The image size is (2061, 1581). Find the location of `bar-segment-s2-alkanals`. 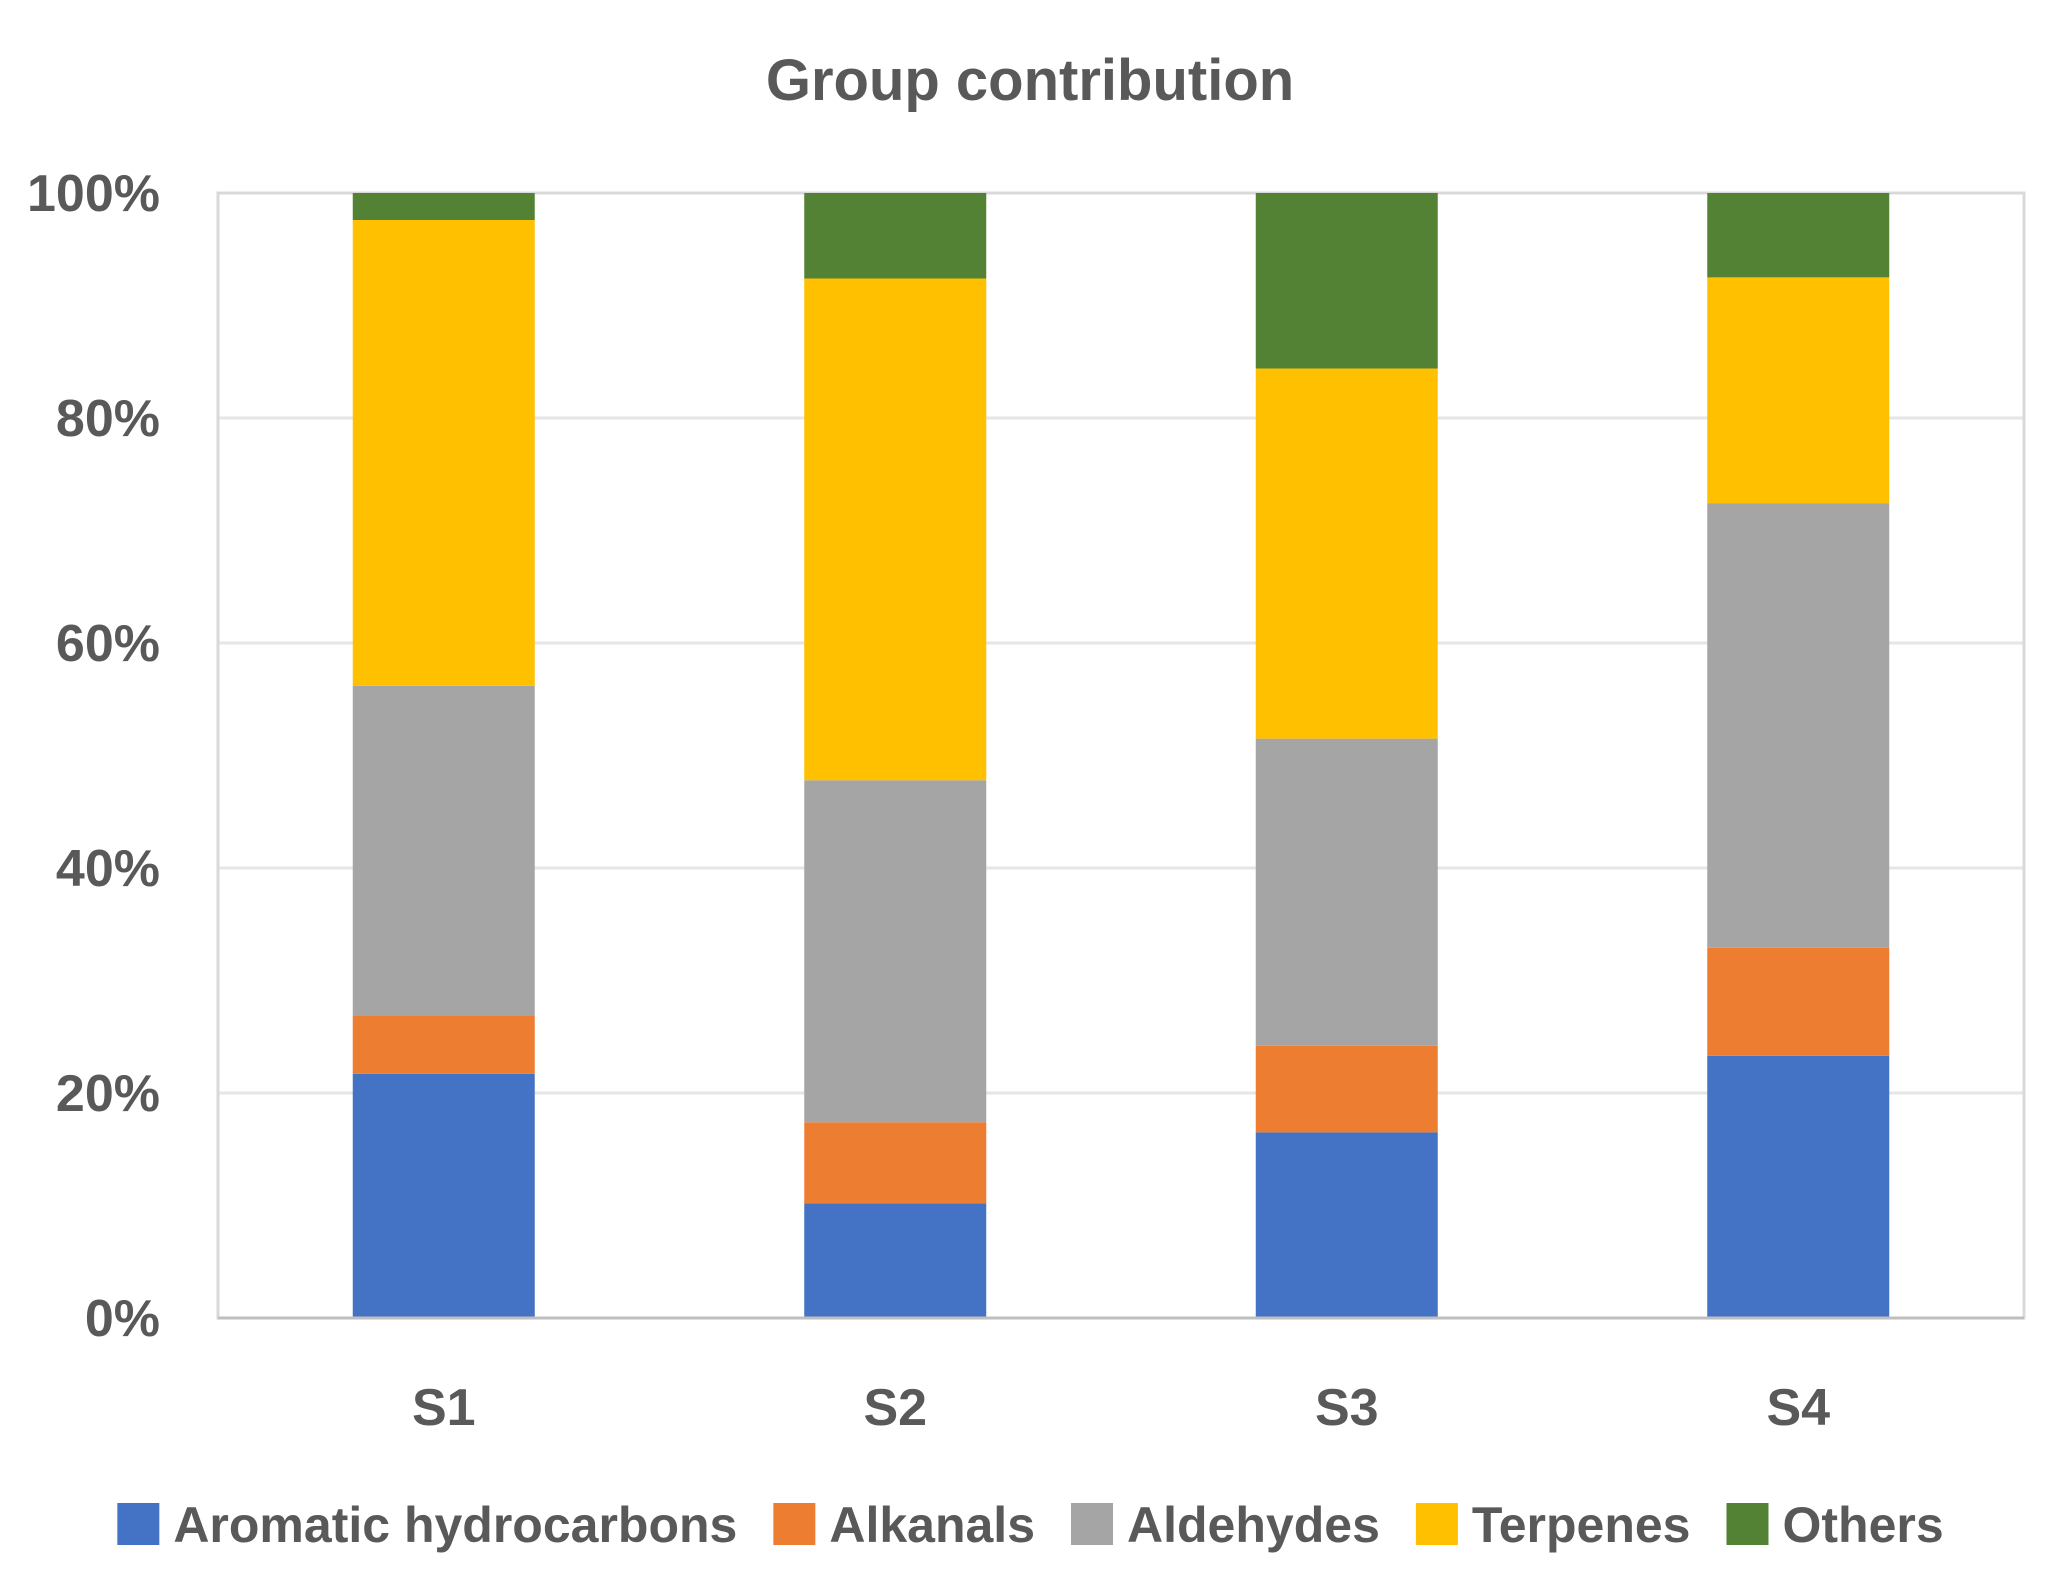

bar-segment-s2-alkanals is located at coordinates (895, 1163).